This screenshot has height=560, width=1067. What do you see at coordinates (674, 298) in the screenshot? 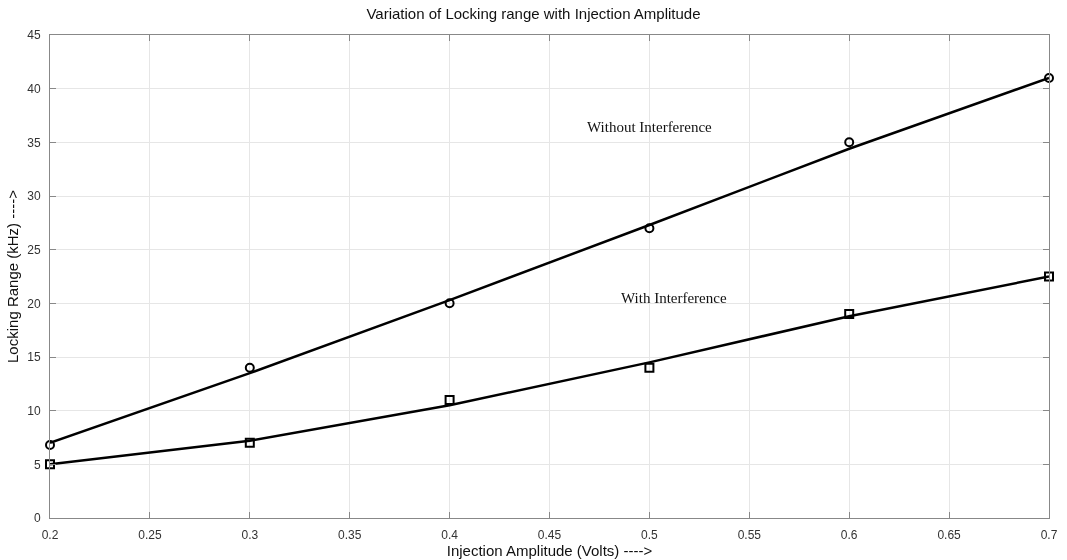
I see `annotation: With Interference` at bounding box center [674, 298].